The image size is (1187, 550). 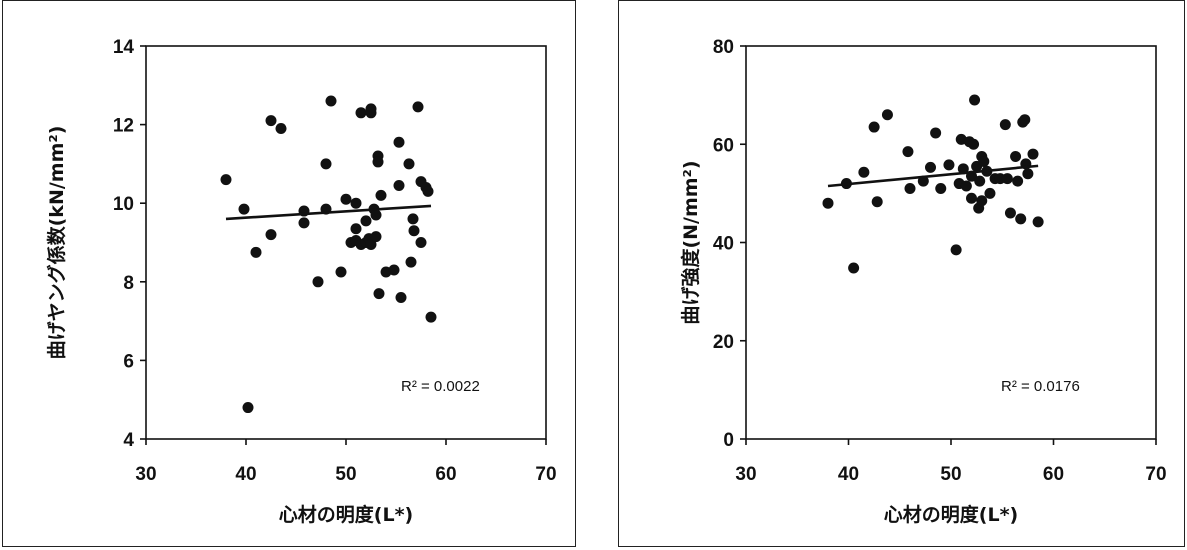 What do you see at coordinates (690, 242) in the screenshot?
I see `y-axis-title: 曲げ強度(N/mm²)` at bounding box center [690, 242].